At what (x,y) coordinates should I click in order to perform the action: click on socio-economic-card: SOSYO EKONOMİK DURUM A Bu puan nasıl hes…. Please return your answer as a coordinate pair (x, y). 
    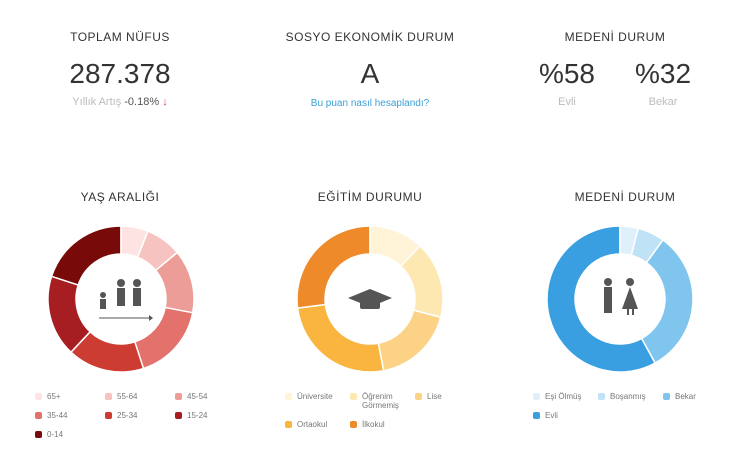
    Looking at the image, I should click on (370, 69).